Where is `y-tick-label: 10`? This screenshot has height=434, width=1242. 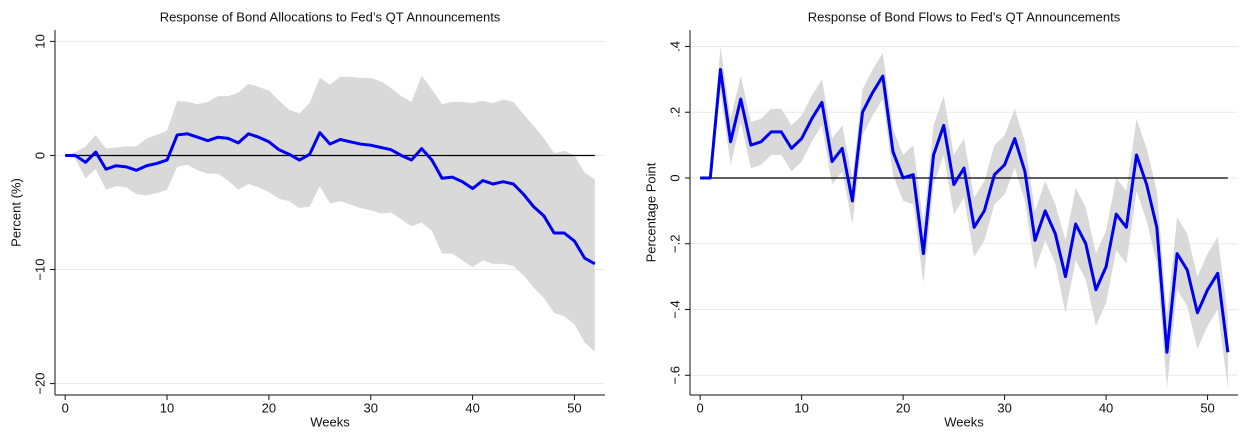 y-tick-label: 10 is located at coordinates (39, 41).